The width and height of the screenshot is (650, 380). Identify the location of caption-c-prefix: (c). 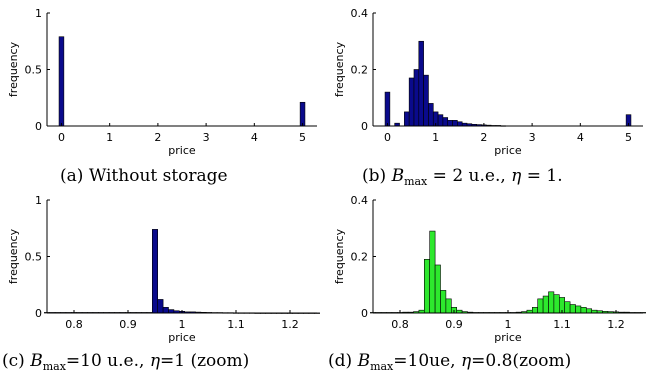
(16, 361).